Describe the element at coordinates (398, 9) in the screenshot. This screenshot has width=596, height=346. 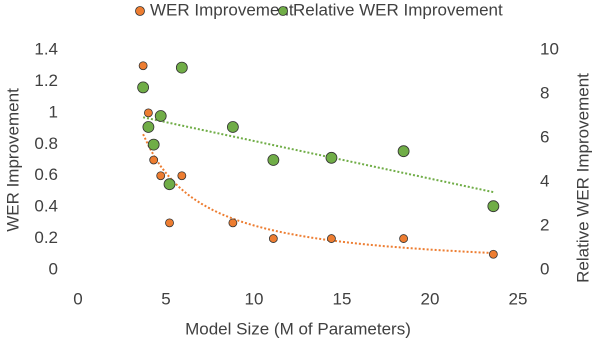
I see `legend-label: Relative WER Improvement` at that location.